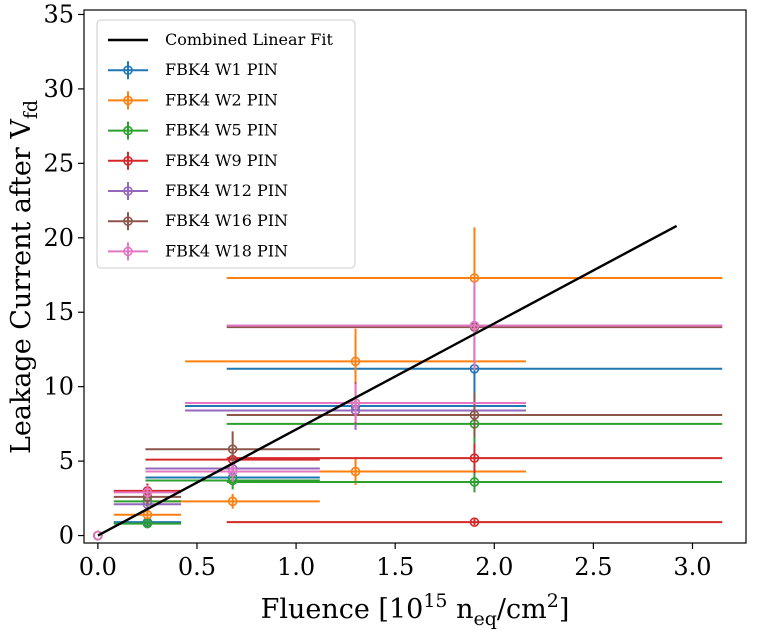 Image resolution: width=762 pixels, height=635 pixels. What do you see at coordinates (249, 39) in the screenshot?
I see `legend-label: Combined Linear Fit` at bounding box center [249, 39].